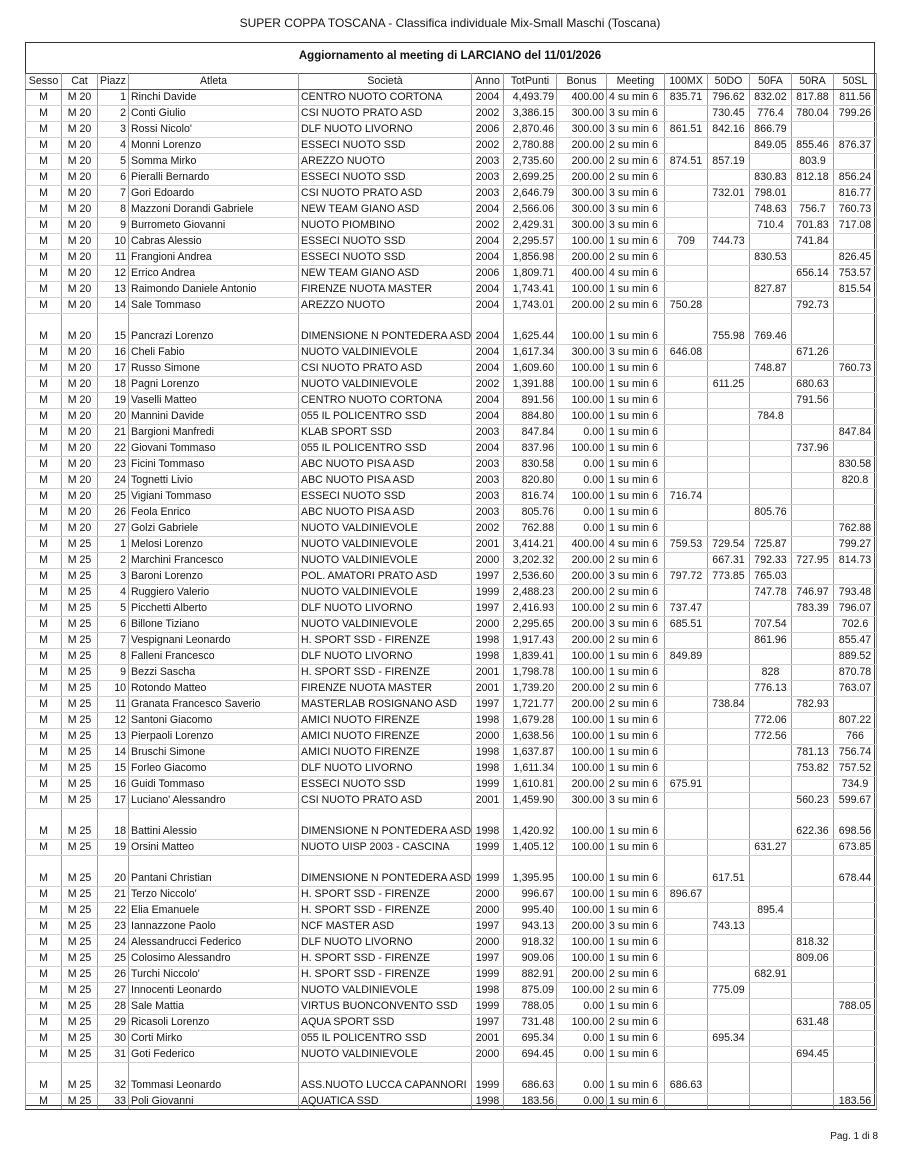 This screenshot has height=1165, width=900. I want to click on cell-atleta: Falleni Francesco, so click(213, 656).